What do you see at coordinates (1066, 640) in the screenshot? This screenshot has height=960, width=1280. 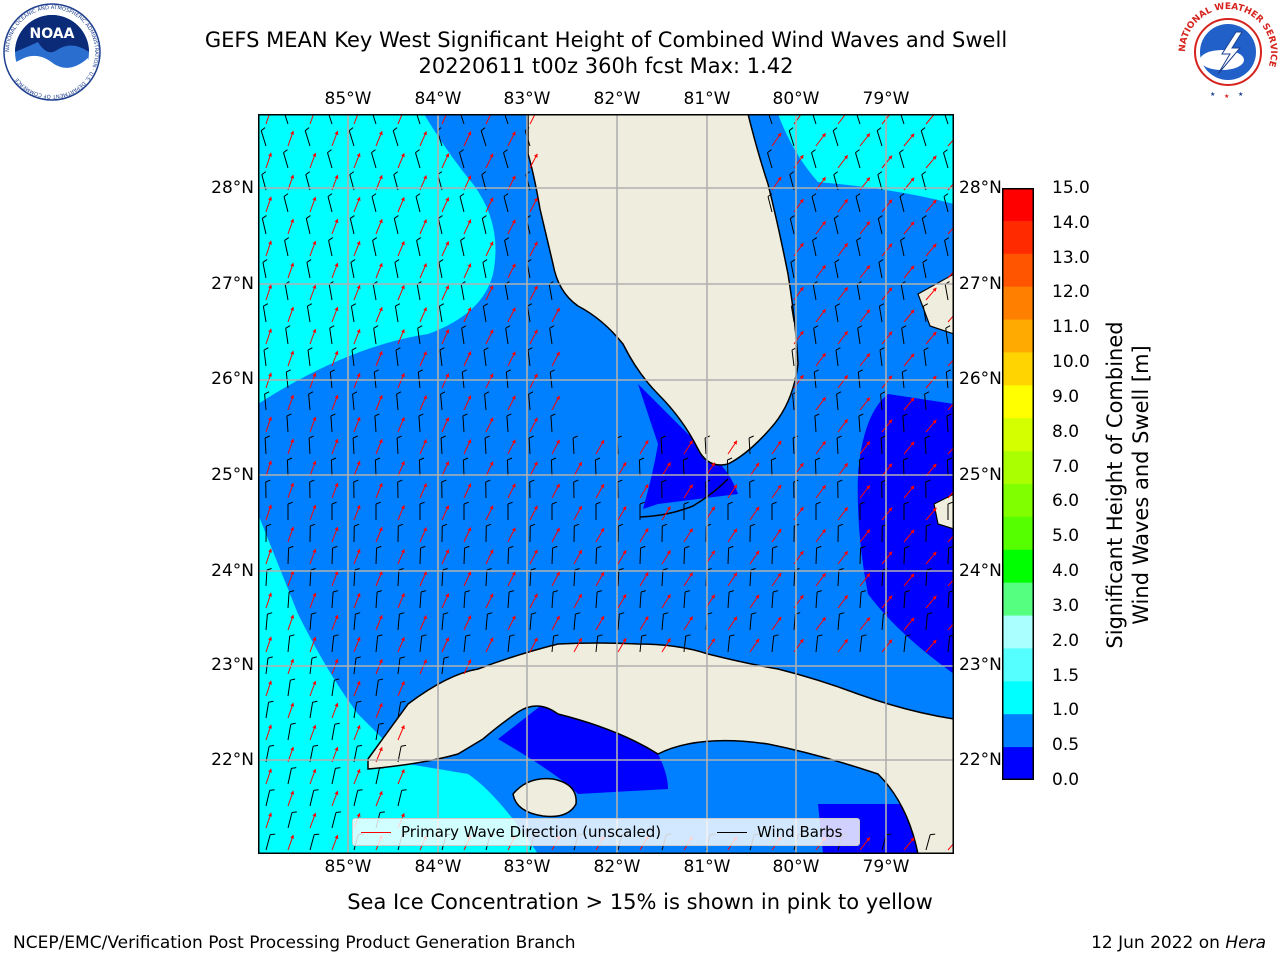 I see `colorbar-tick-label: 2.0` at bounding box center [1066, 640].